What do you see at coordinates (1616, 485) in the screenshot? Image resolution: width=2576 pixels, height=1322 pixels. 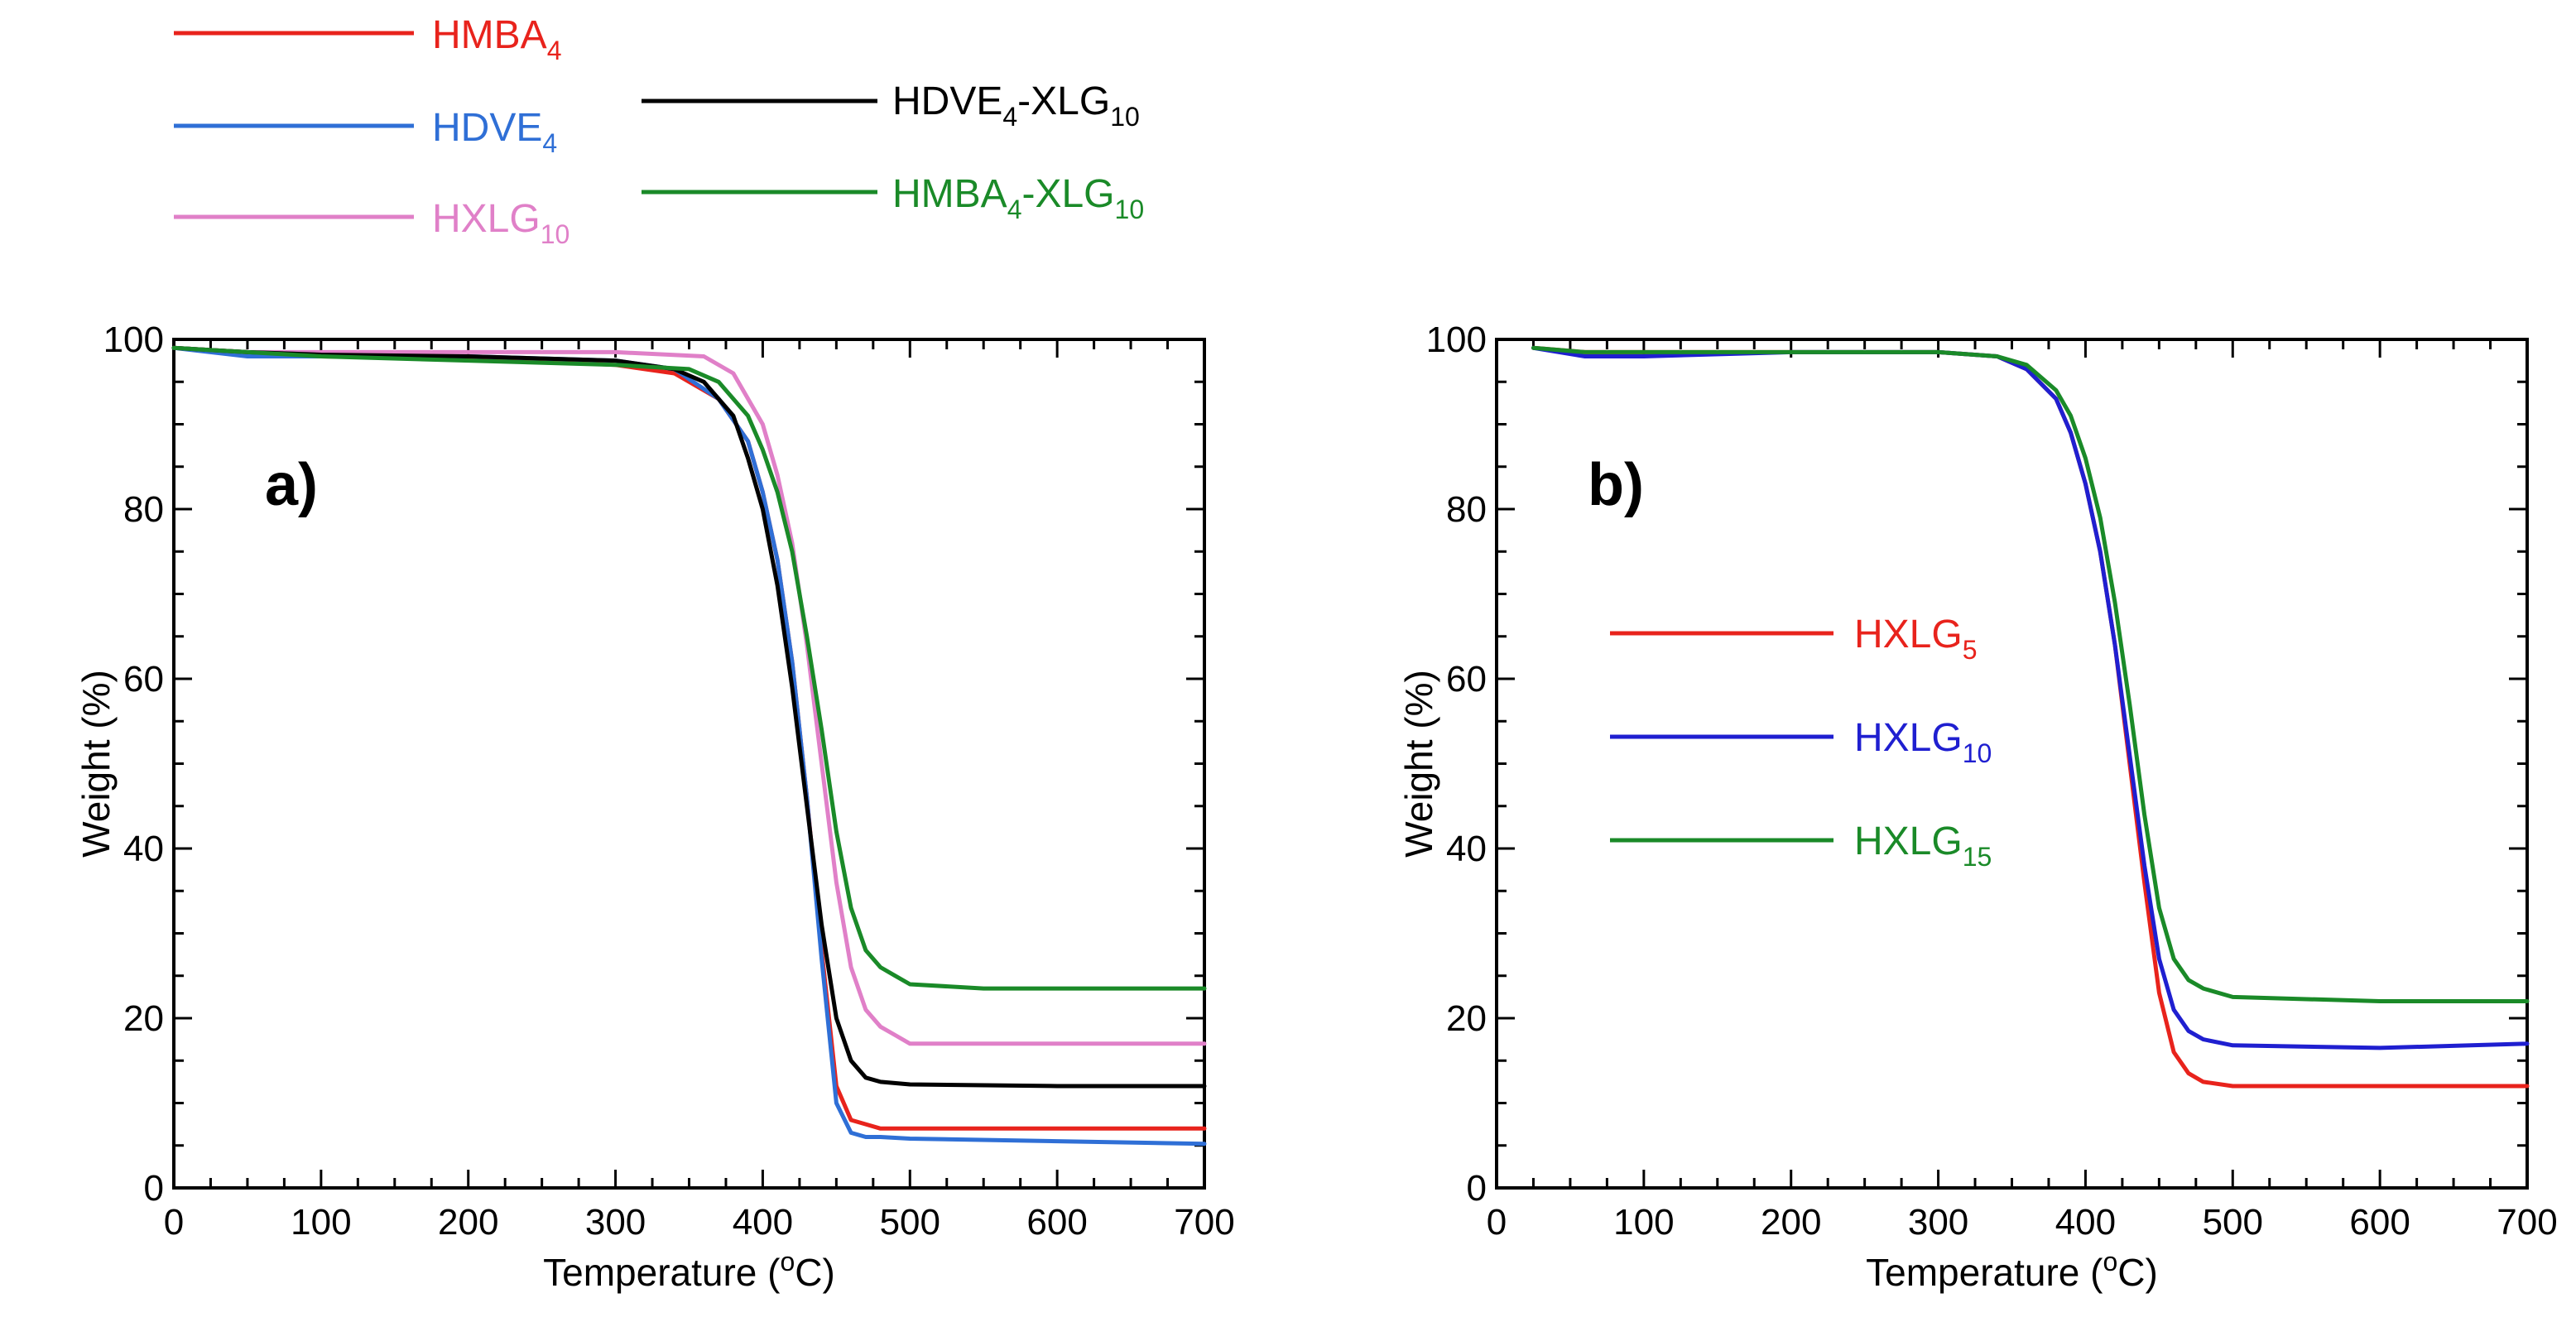 I see `panel-label: b)` at bounding box center [1616, 485].